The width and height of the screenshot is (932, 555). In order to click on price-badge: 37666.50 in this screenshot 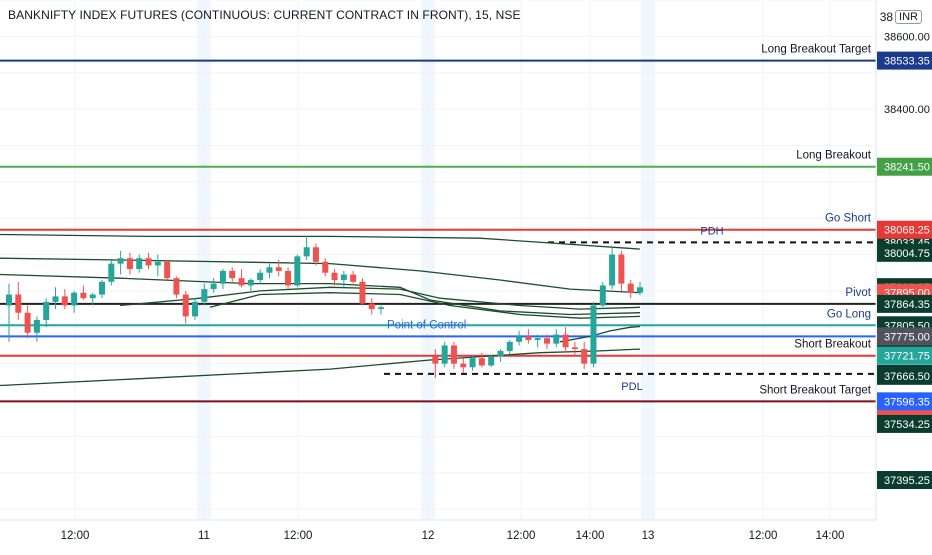, I will do `click(904, 375)`.